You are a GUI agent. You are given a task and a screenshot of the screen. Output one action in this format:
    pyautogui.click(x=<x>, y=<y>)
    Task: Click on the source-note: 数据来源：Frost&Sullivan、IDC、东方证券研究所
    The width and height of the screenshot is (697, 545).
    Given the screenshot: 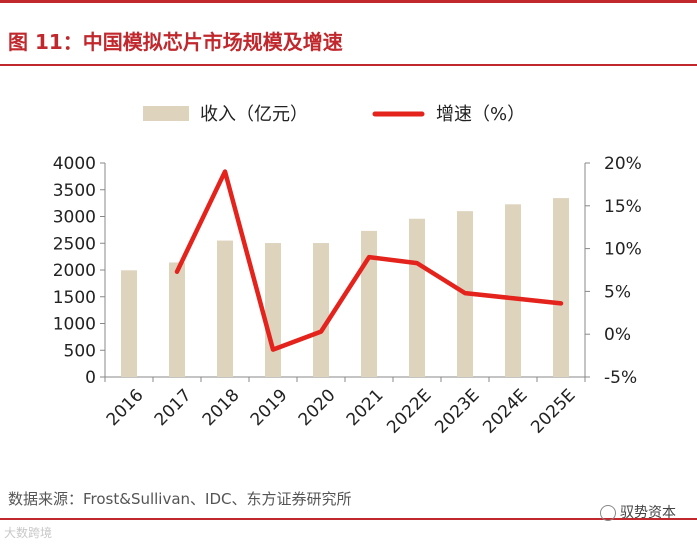 What is the action you would take?
    pyautogui.click(x=180, y=499)
    